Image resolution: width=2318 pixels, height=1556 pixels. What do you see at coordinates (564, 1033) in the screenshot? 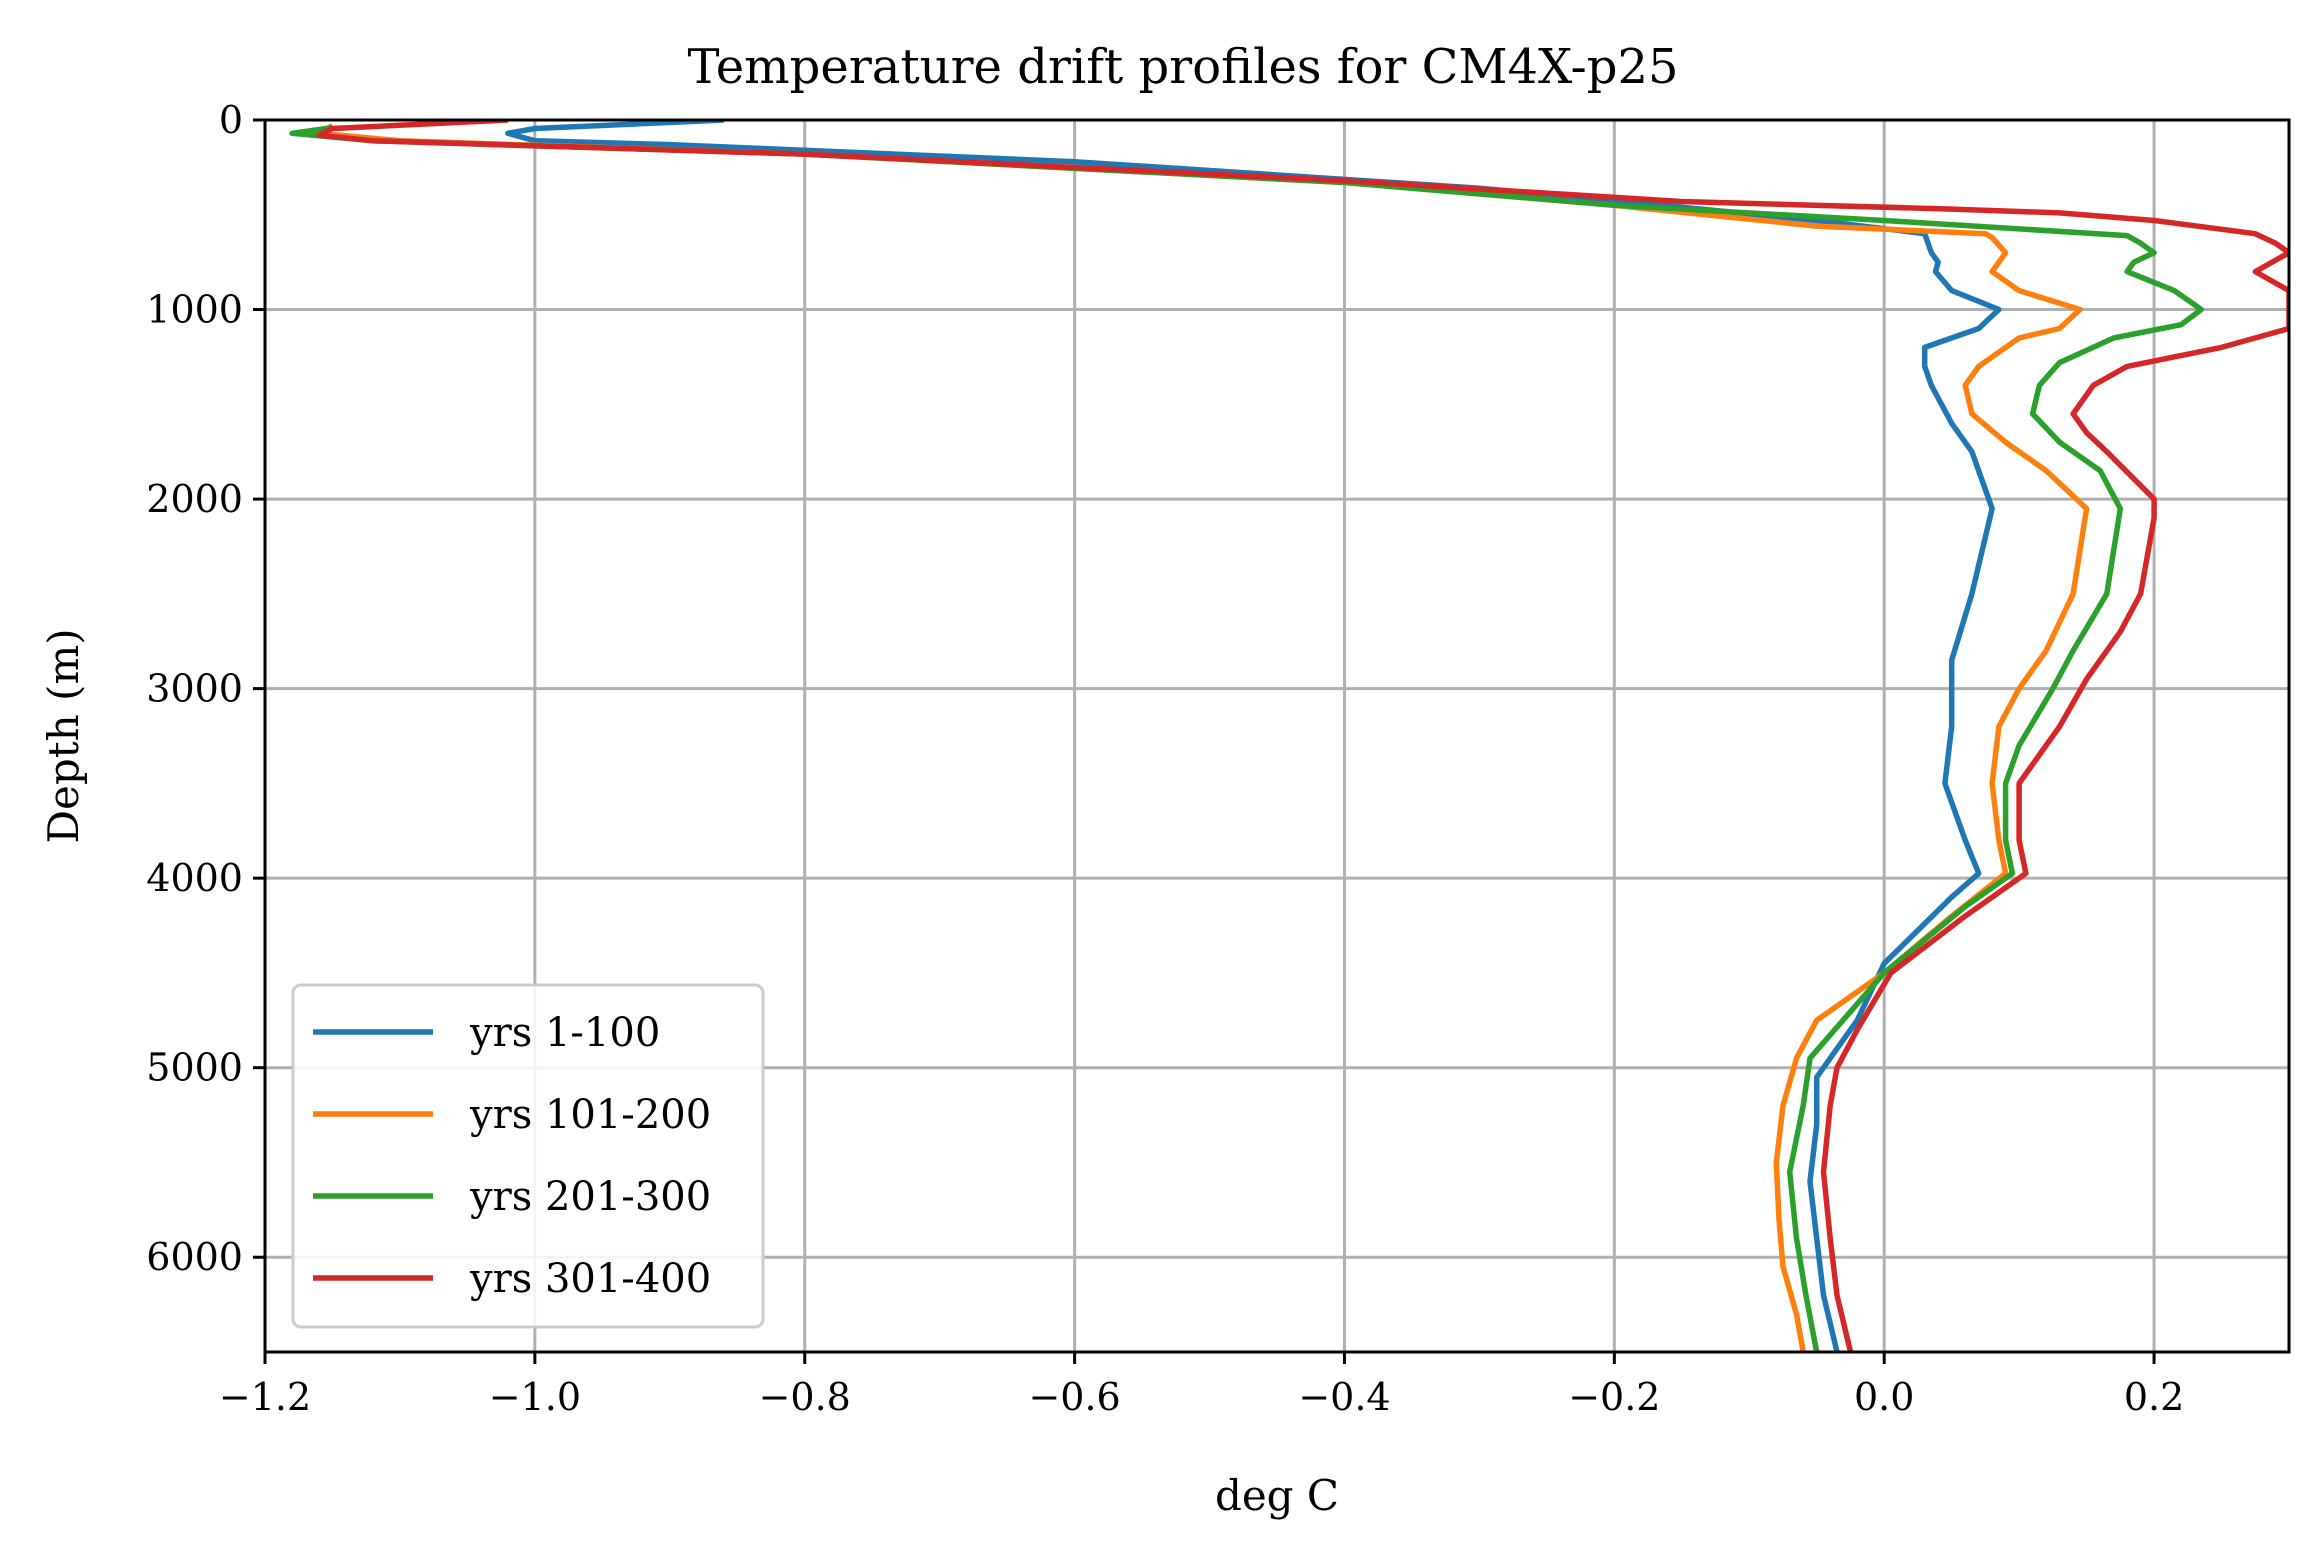
I see `legend-label: yrs 1-100` at bounding box center [564, 1033].